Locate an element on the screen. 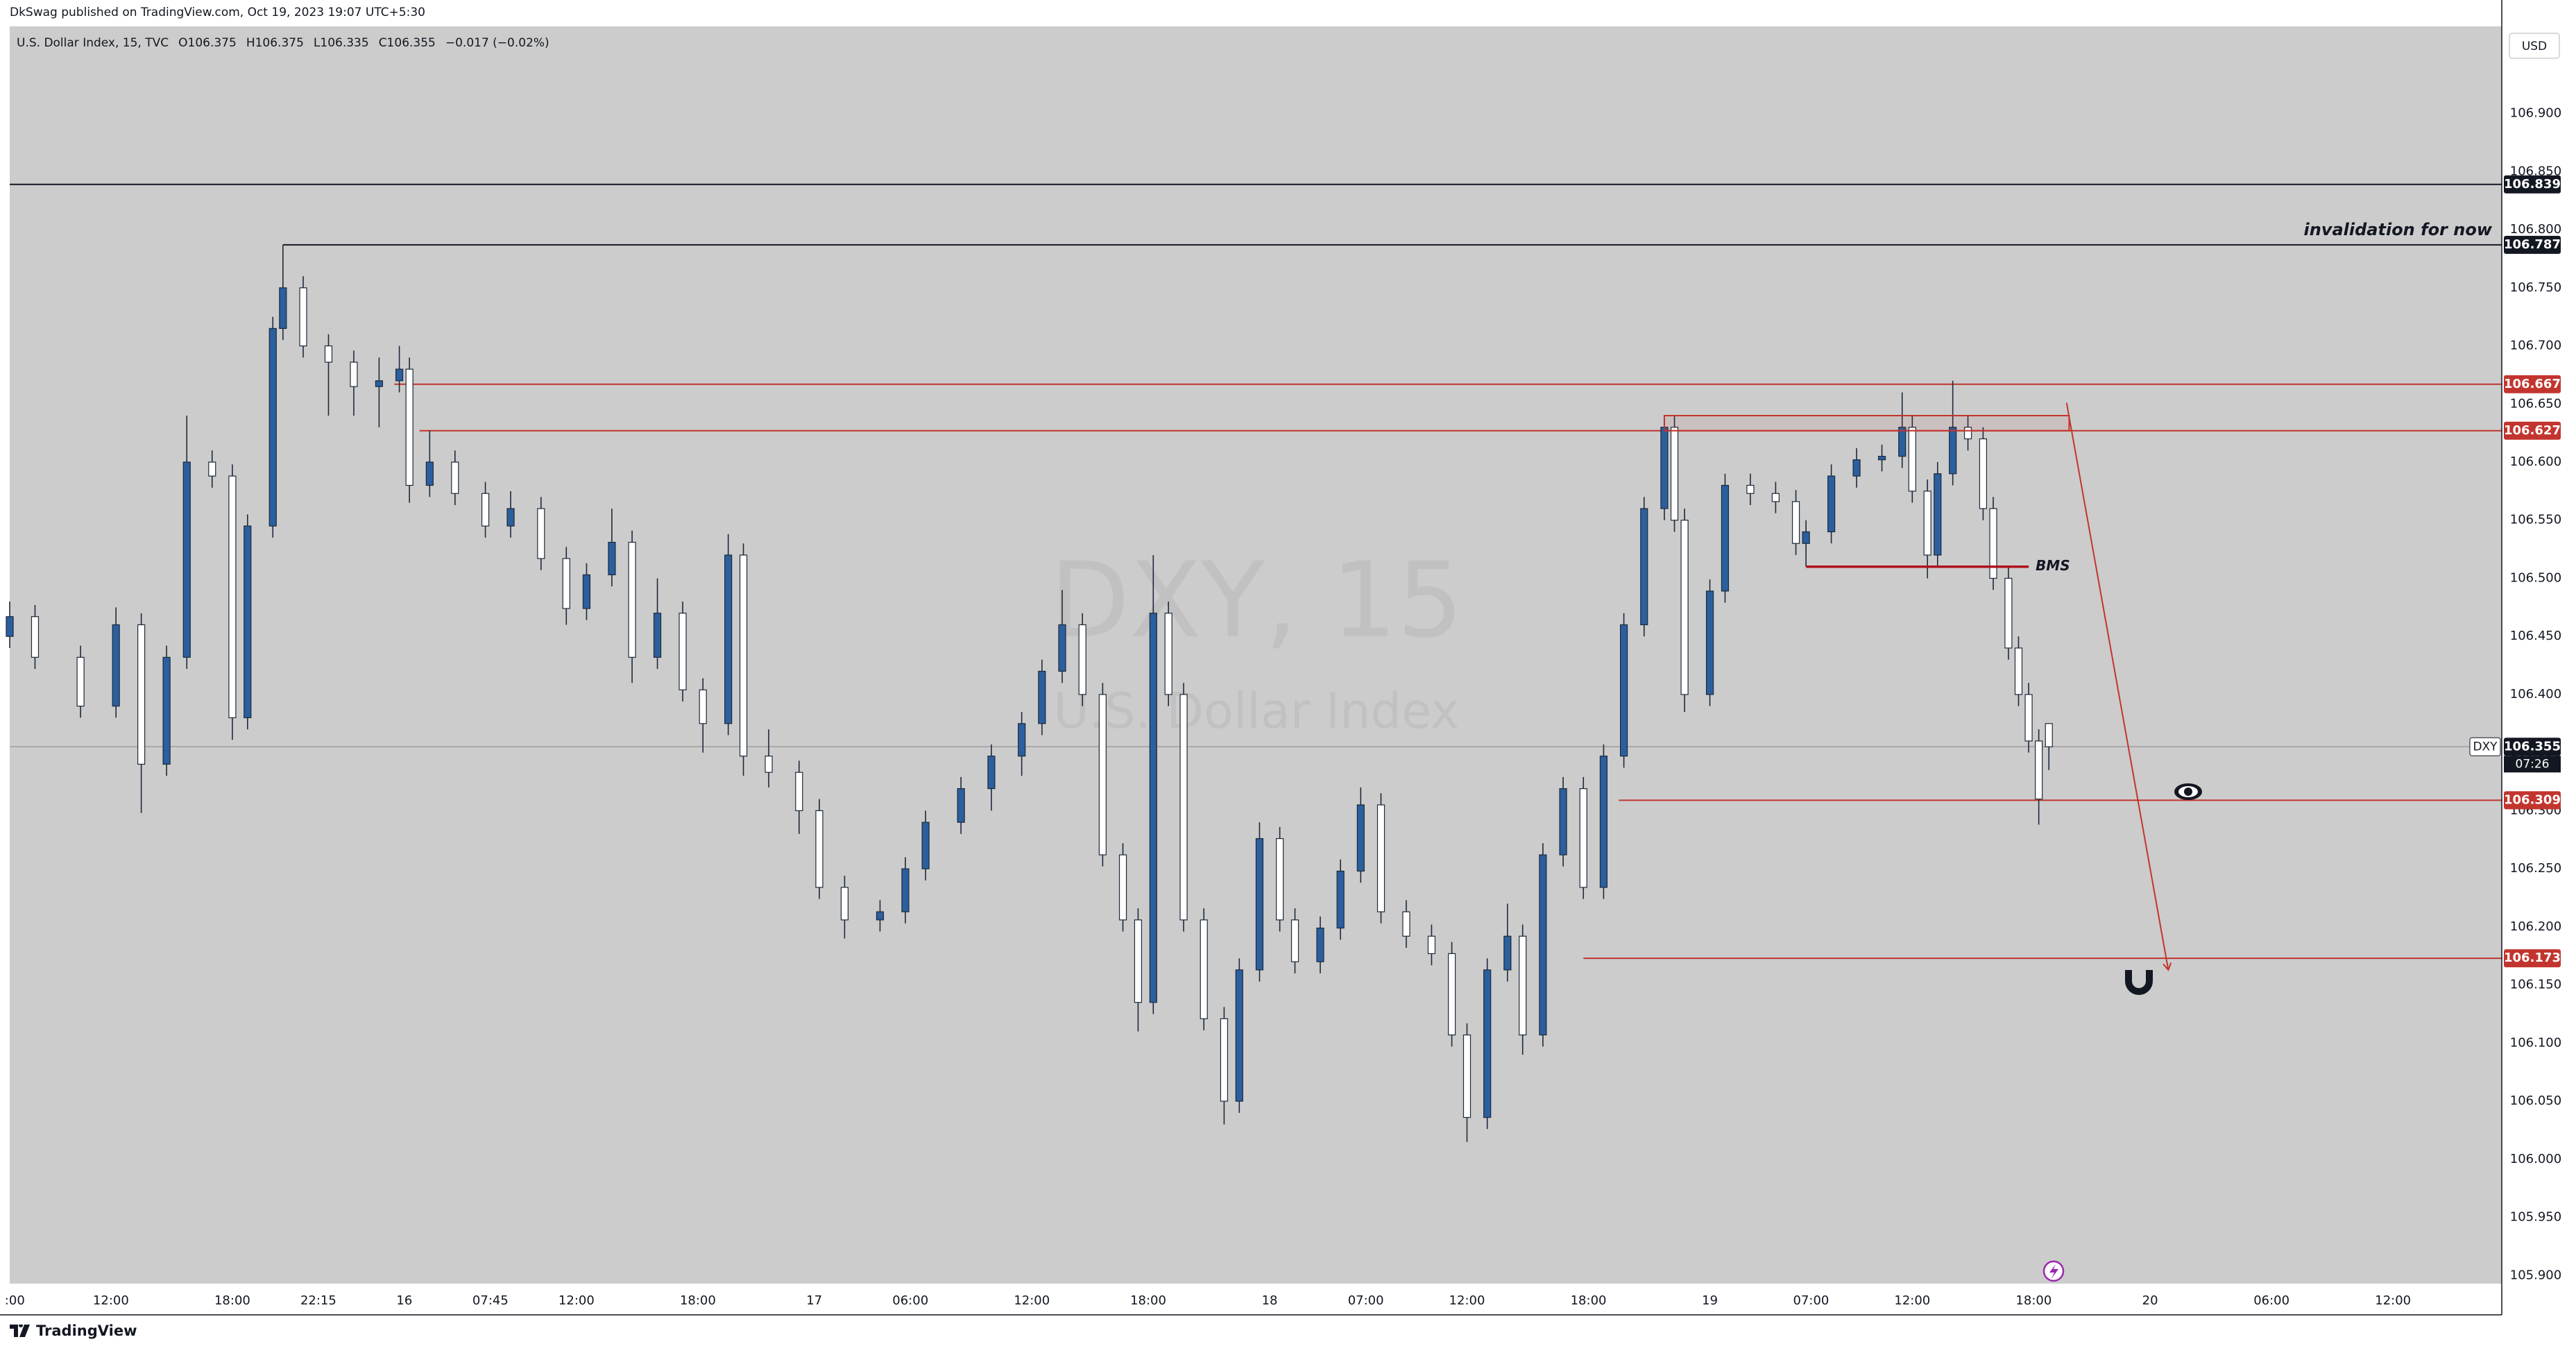  legend-change: −0.017 (−0.02%) is located at coordinates (497, 43).